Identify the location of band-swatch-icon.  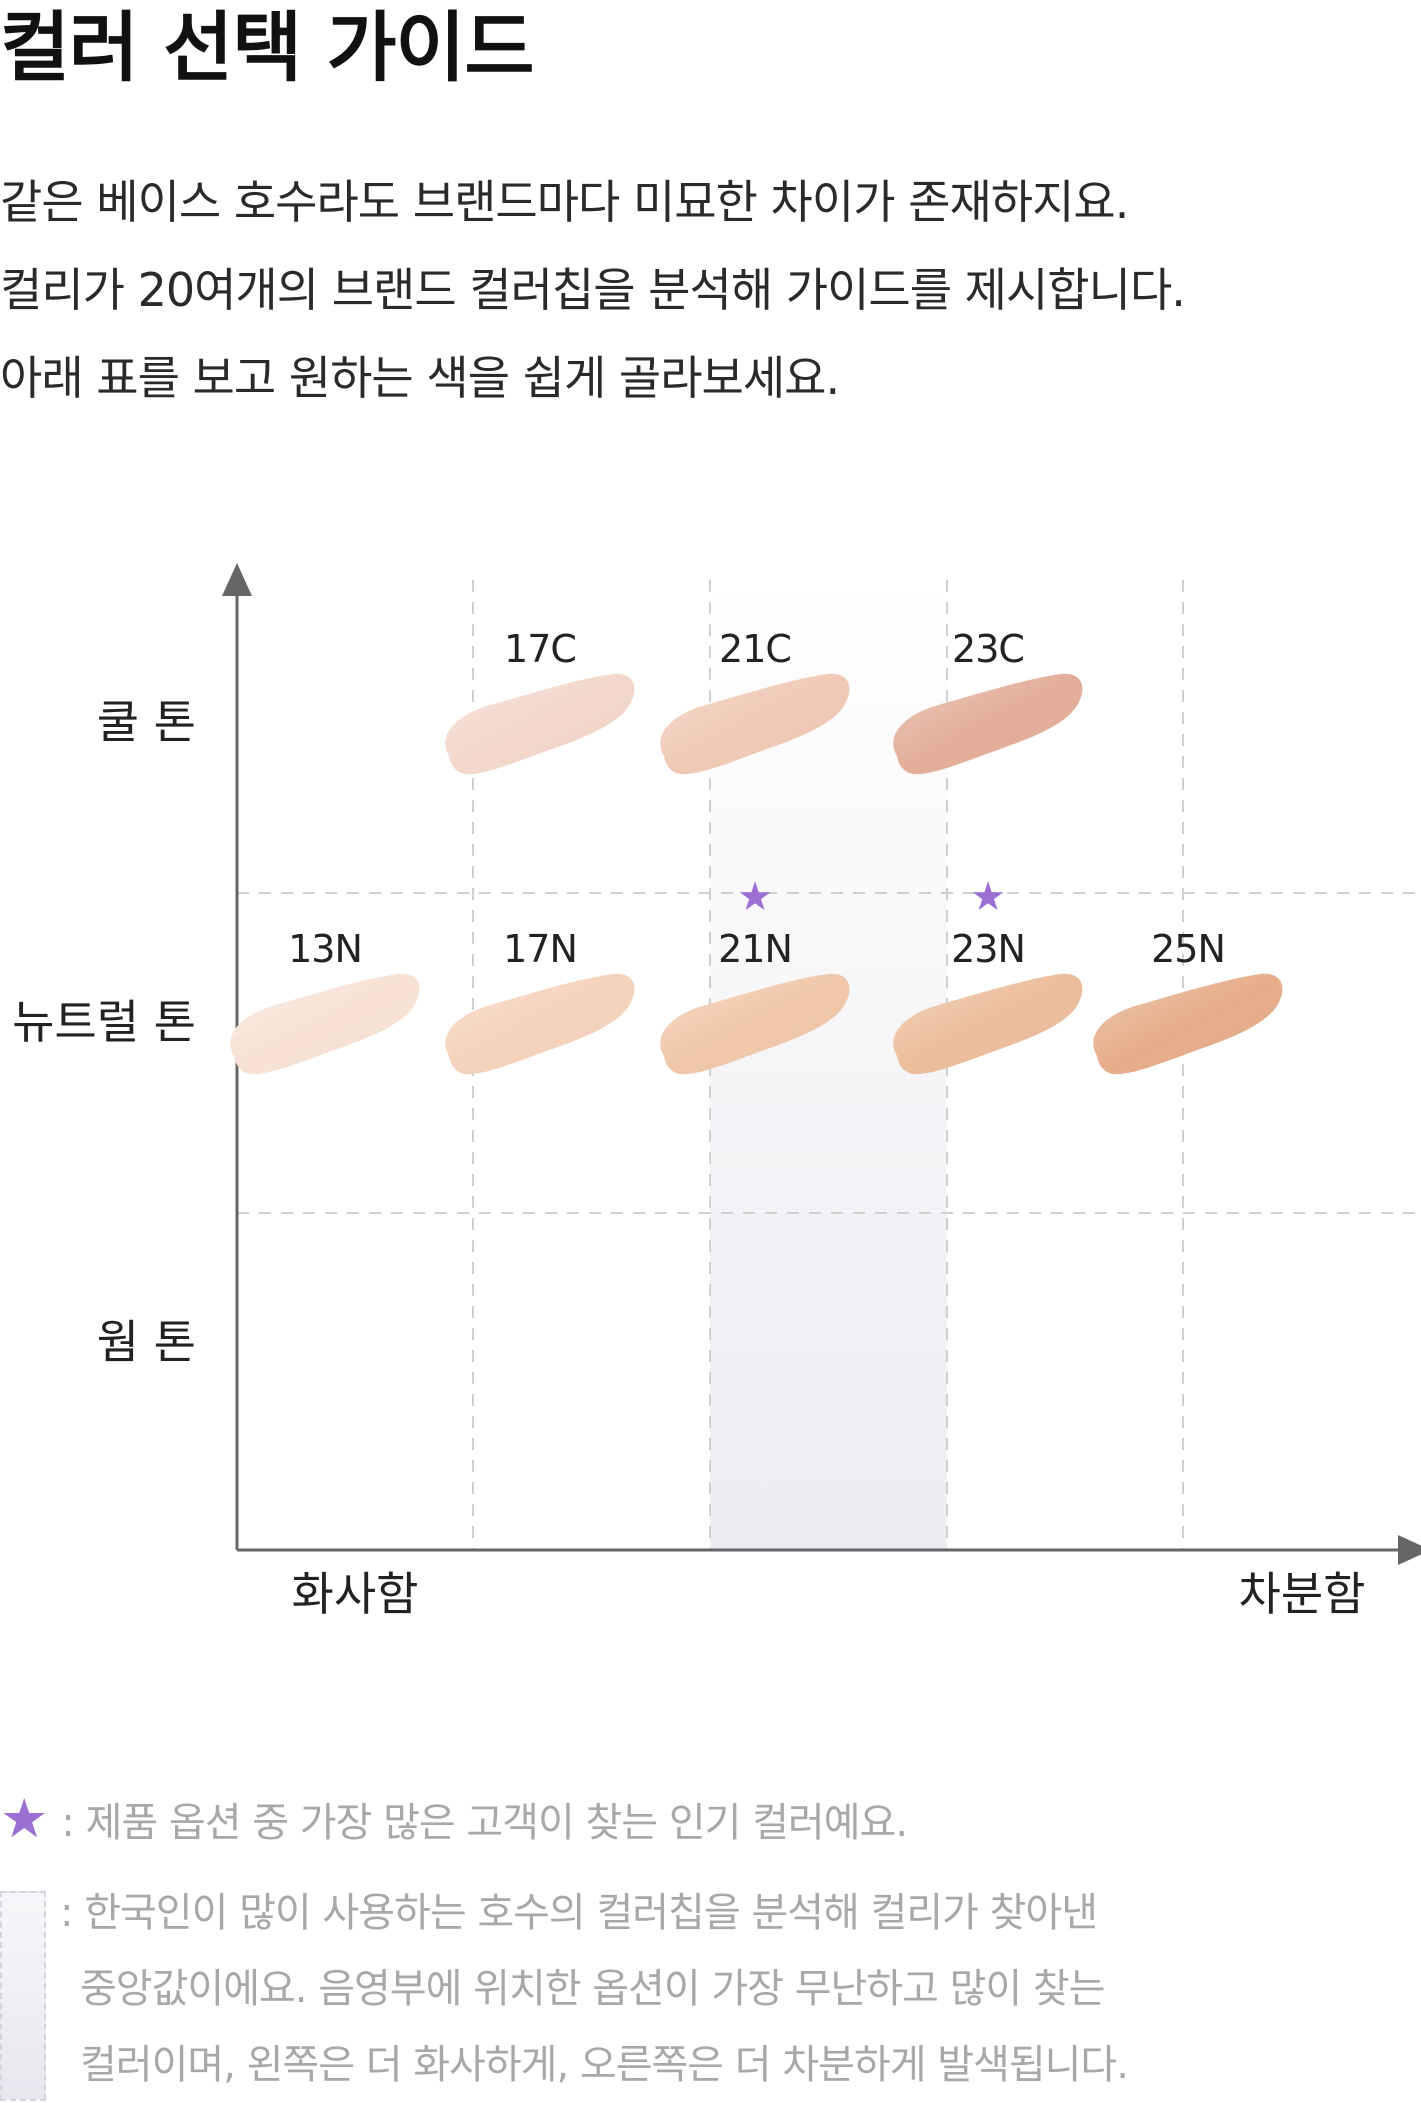
(23, 1996).